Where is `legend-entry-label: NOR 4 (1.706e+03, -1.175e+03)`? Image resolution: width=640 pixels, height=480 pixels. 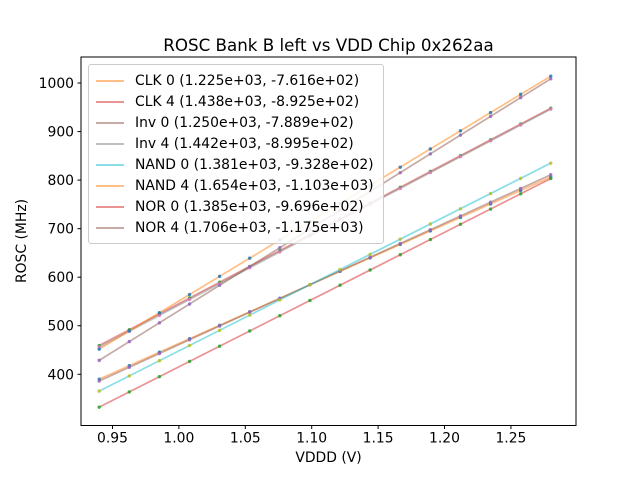
legend-entry-label: NOR 4 (1.706e+03, -1.175e+03) is located at coordinates (249, 227).